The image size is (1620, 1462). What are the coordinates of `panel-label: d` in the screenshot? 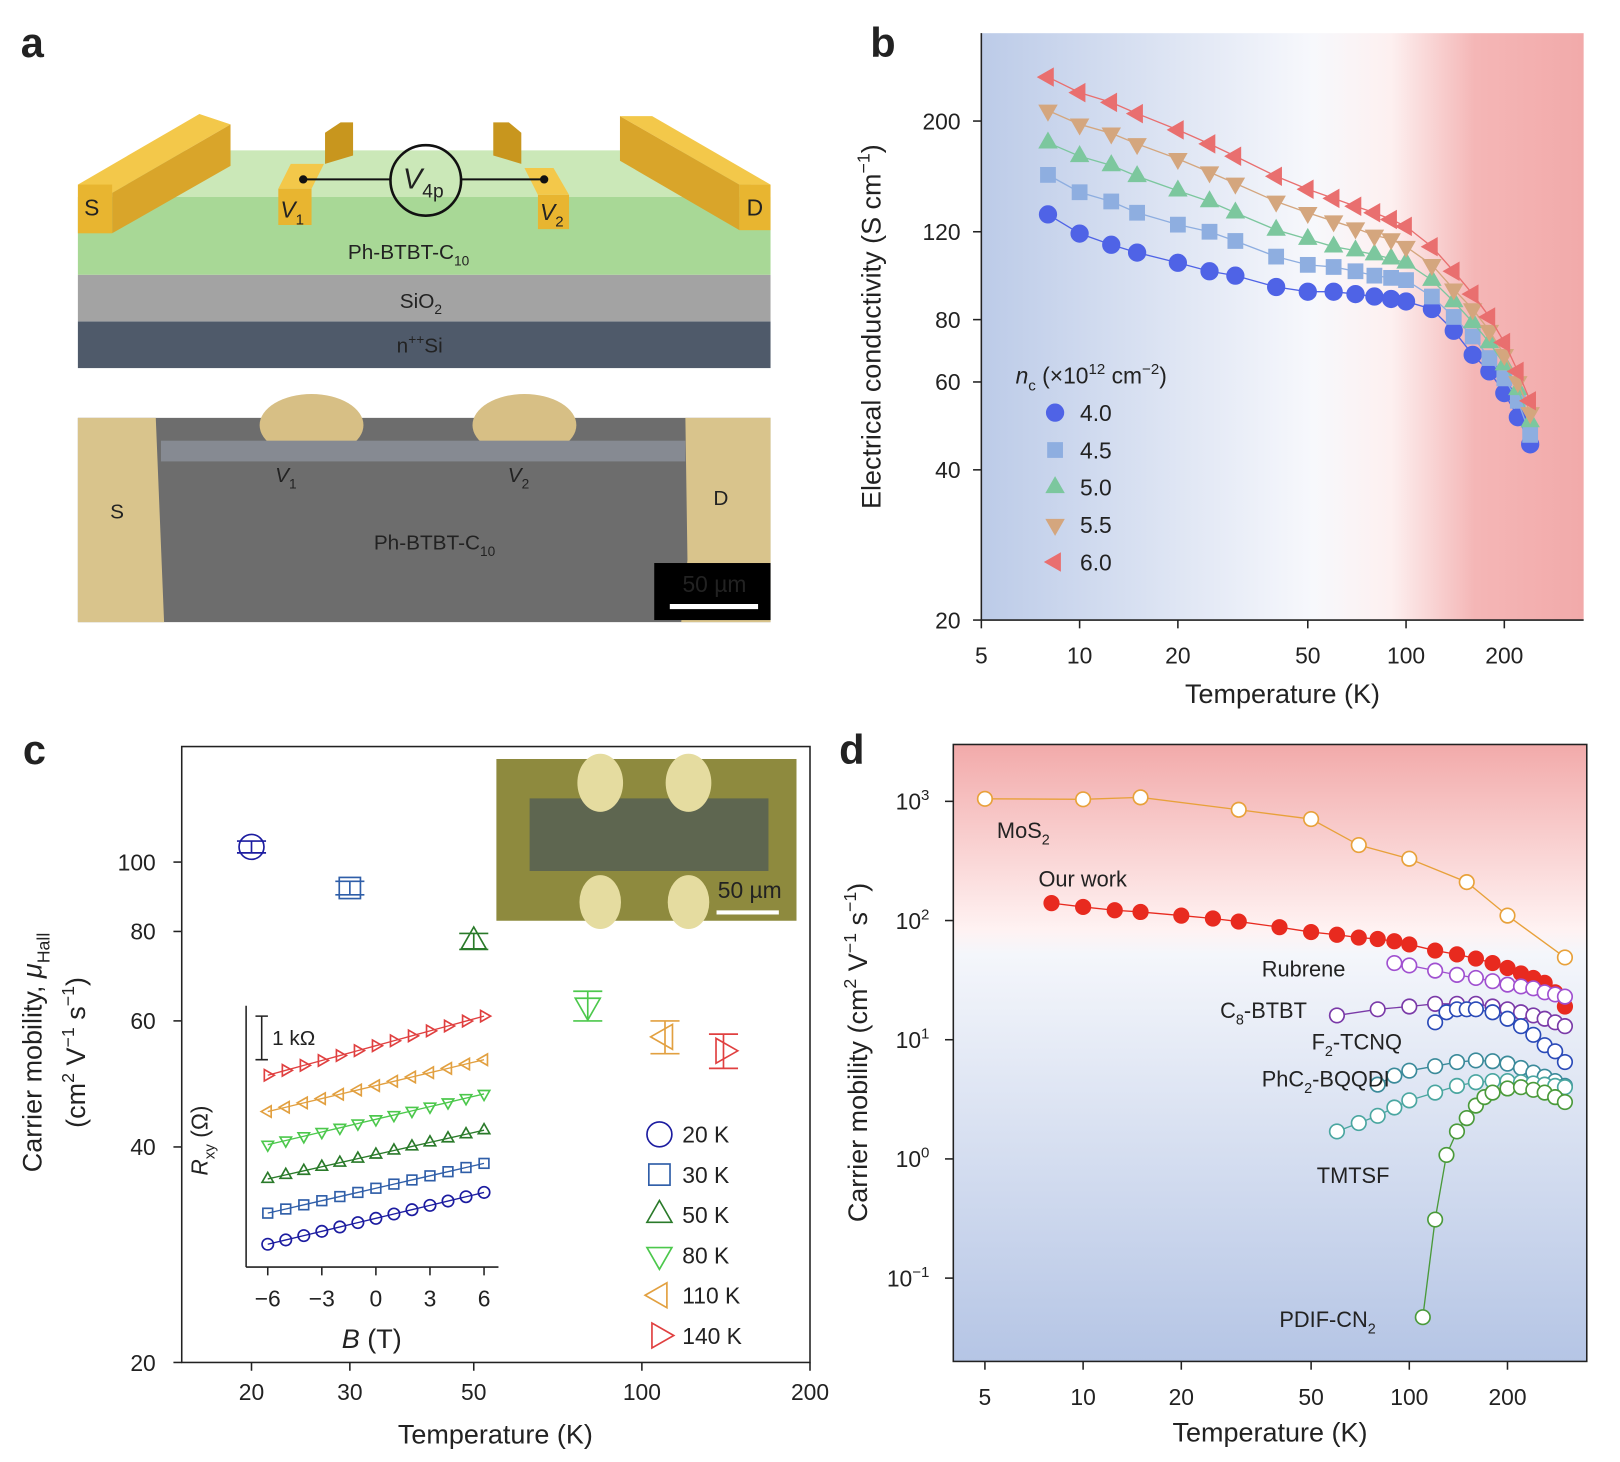 It's located at (851, 749).